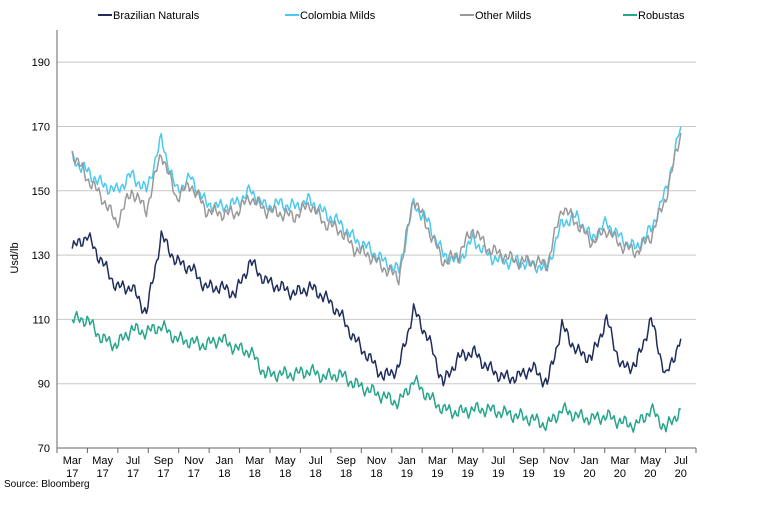 This screenshot has height=510, width=770. I want to click on y-tick-label: 70, so click(44, 449).